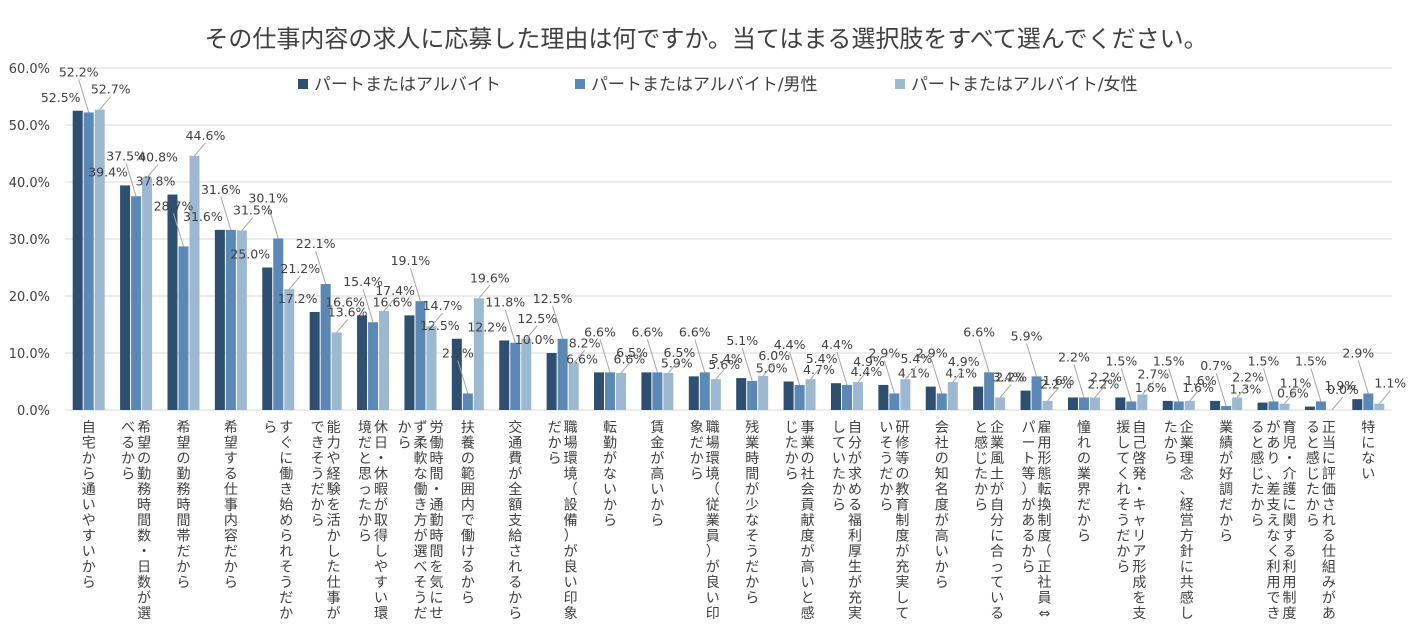 This screenshot has height=628, width=1412. I want to click on category-char: じ, so click(1313, 475).